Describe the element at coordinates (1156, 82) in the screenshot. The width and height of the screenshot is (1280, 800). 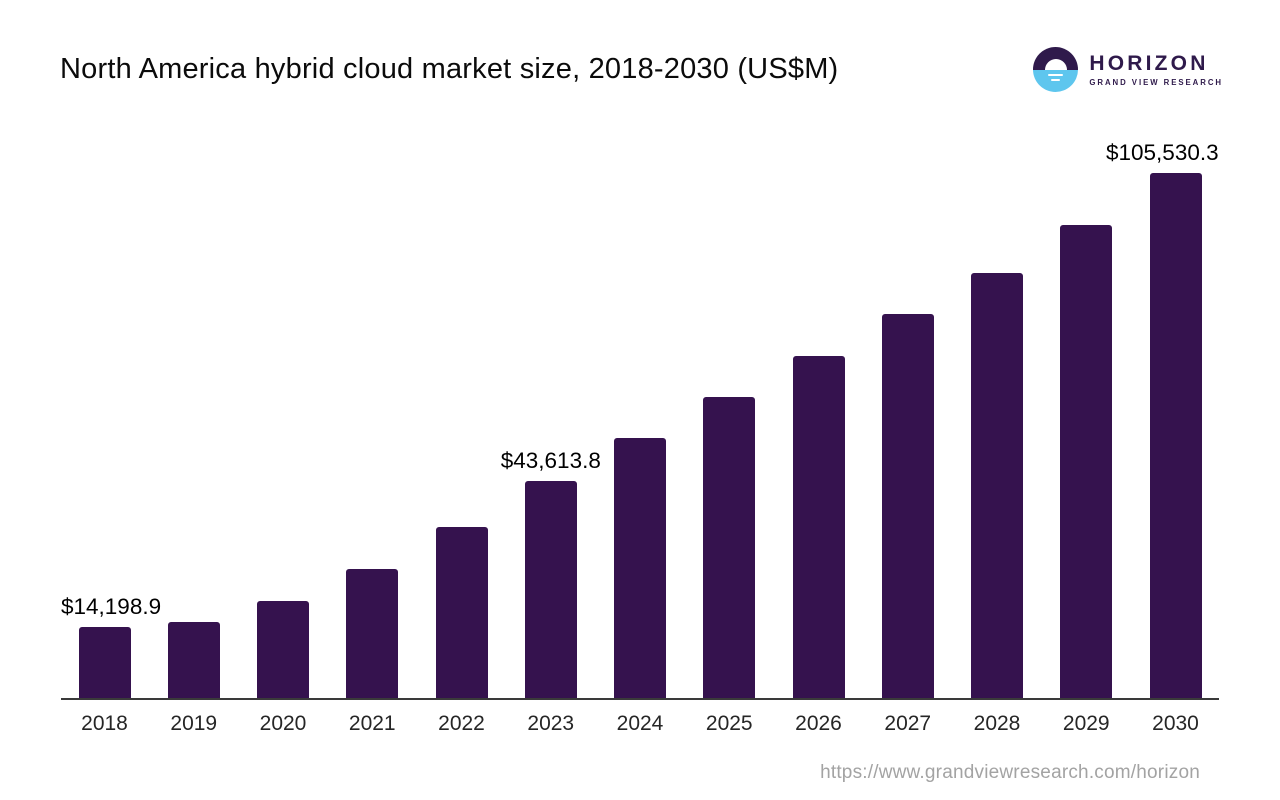
I see `brand-subtitle: GRAND VIEW RESEARCH` at that location.